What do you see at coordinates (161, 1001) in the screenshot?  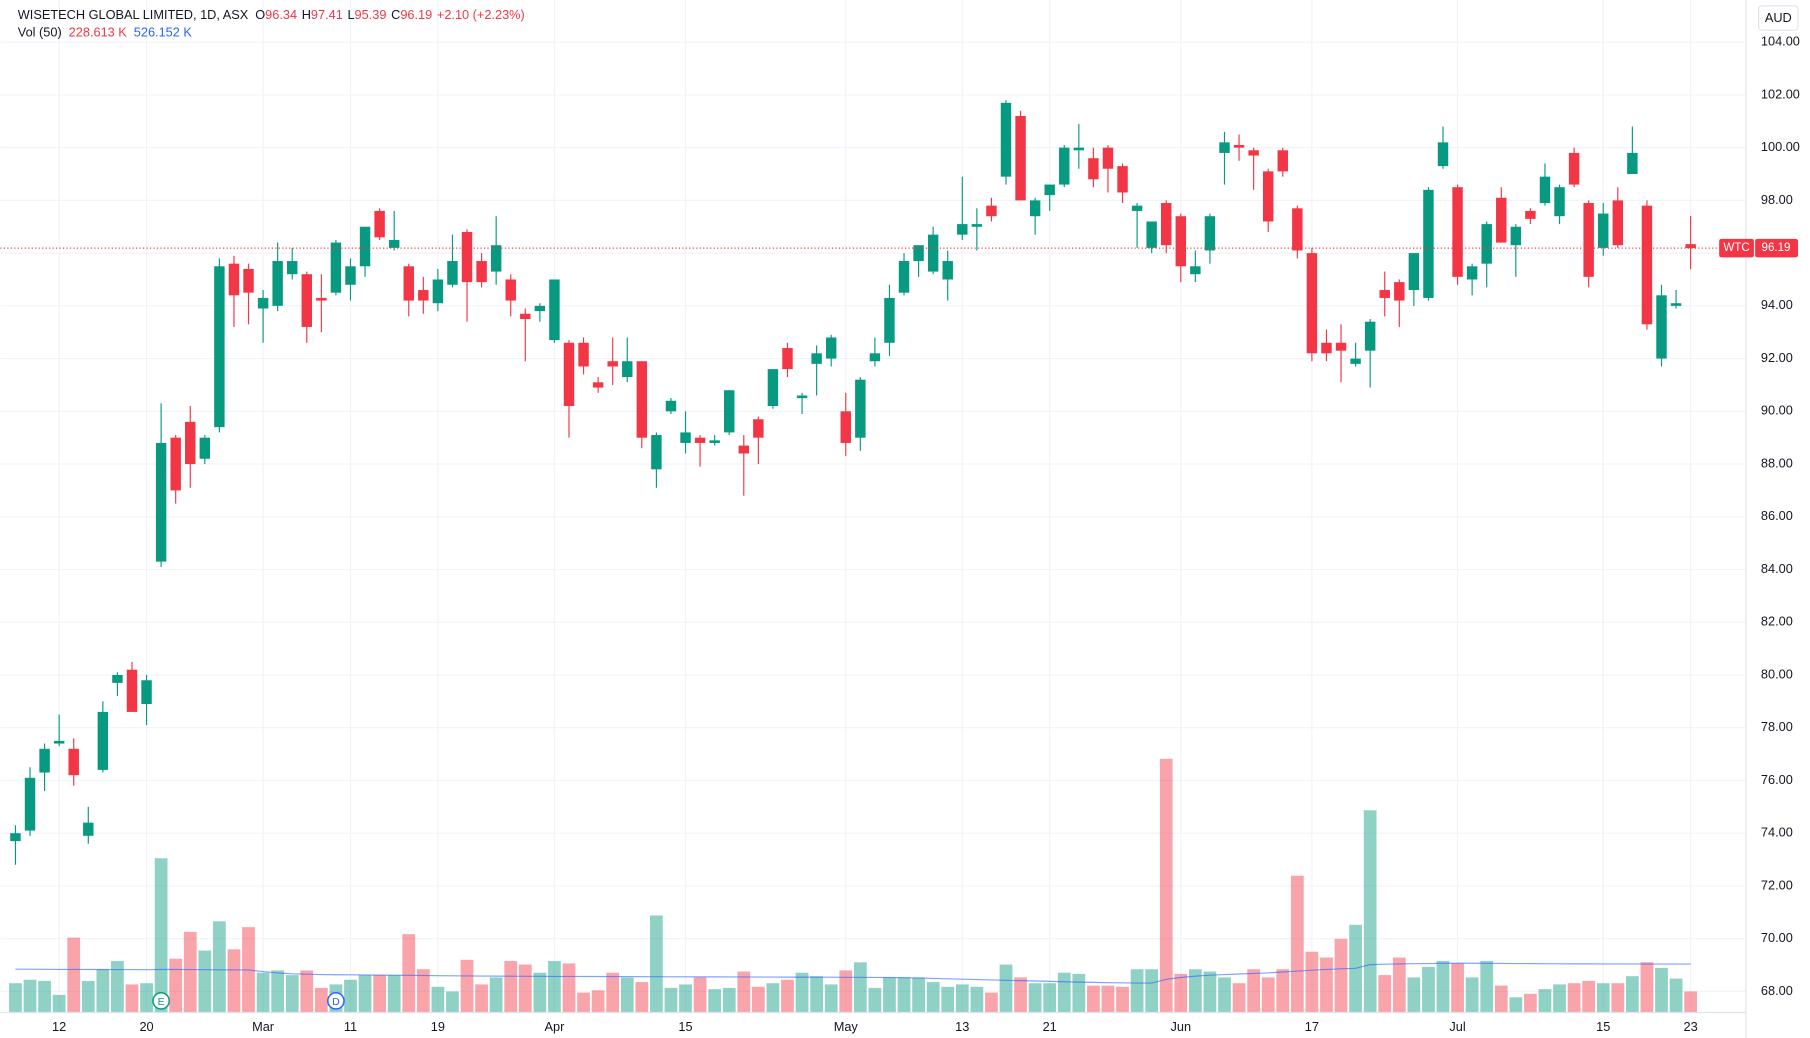 I see `event-marker` at bounding box center [161, 1001].